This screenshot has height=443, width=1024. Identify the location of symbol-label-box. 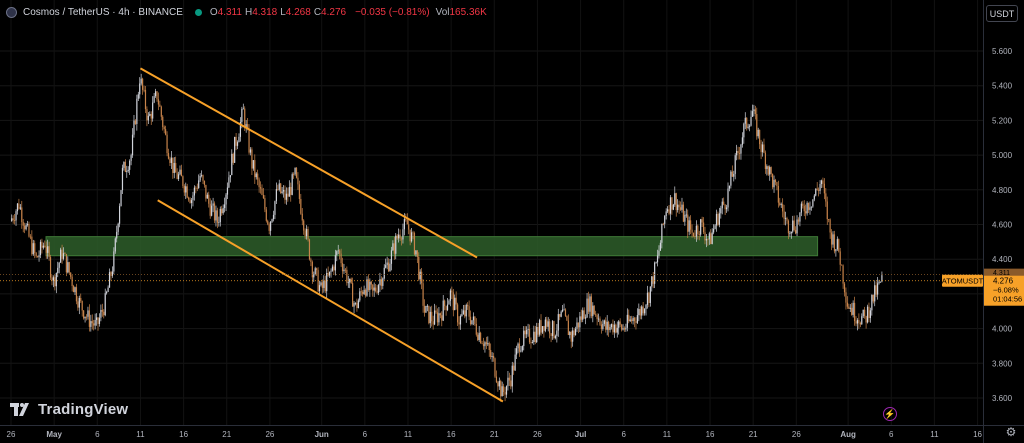
(962, 280).